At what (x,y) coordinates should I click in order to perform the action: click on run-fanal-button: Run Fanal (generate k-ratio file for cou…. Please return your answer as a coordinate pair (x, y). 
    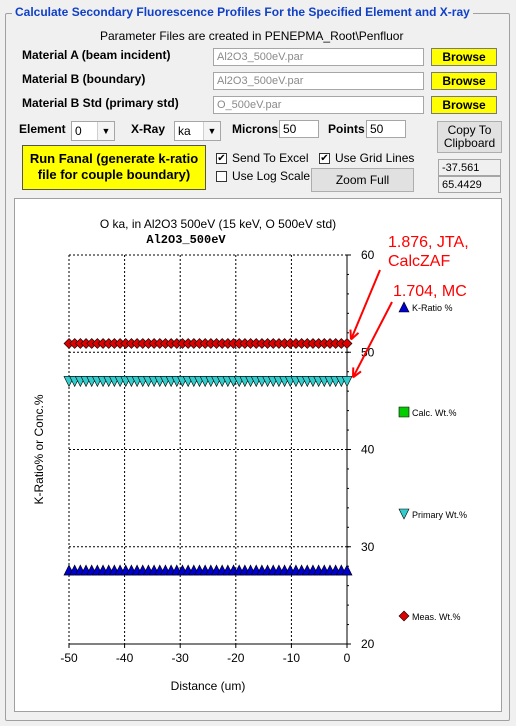
    Looking at the image, I should click on (114, 167).